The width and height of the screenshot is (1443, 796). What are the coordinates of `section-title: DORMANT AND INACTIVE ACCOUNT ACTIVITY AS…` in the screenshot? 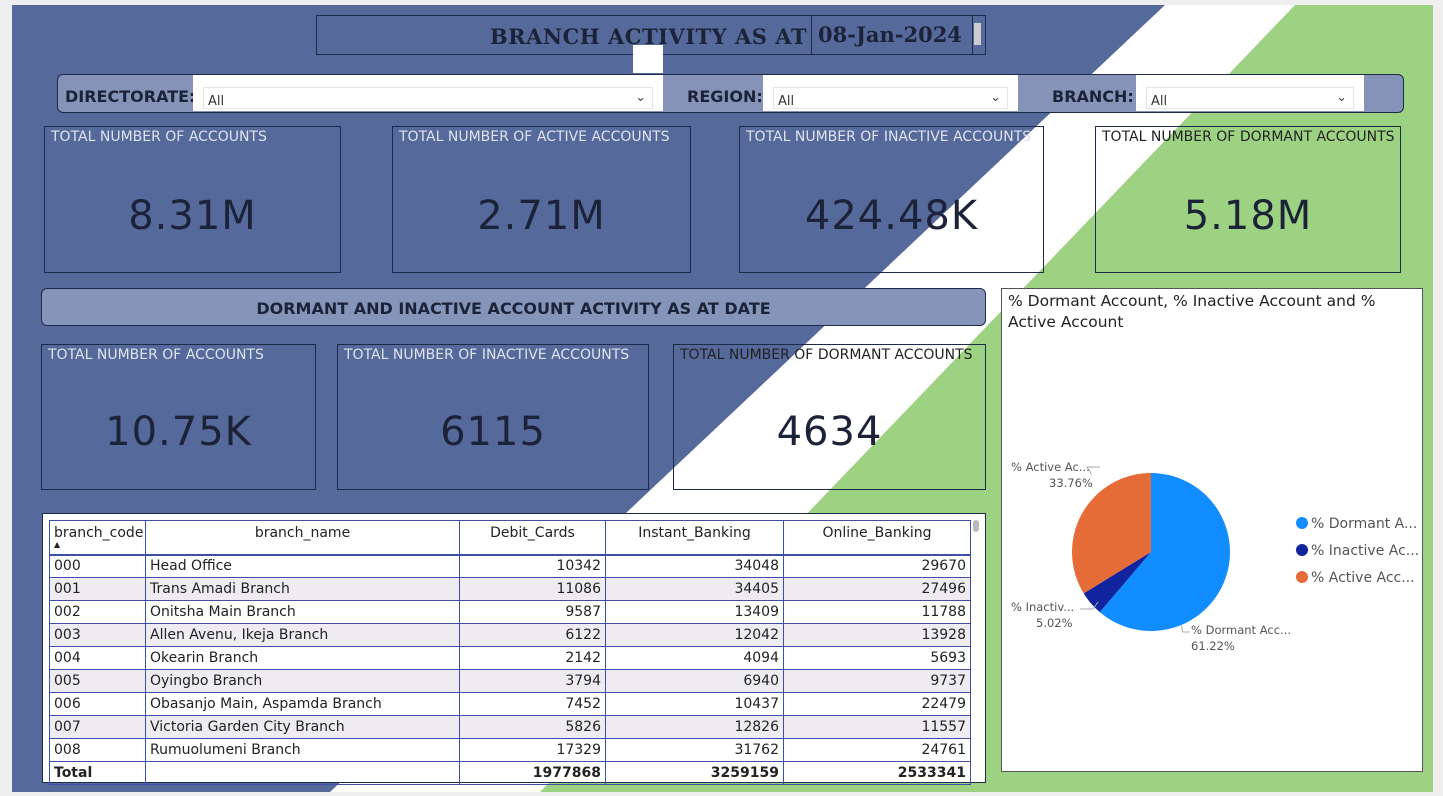 It's located at (513, 307).